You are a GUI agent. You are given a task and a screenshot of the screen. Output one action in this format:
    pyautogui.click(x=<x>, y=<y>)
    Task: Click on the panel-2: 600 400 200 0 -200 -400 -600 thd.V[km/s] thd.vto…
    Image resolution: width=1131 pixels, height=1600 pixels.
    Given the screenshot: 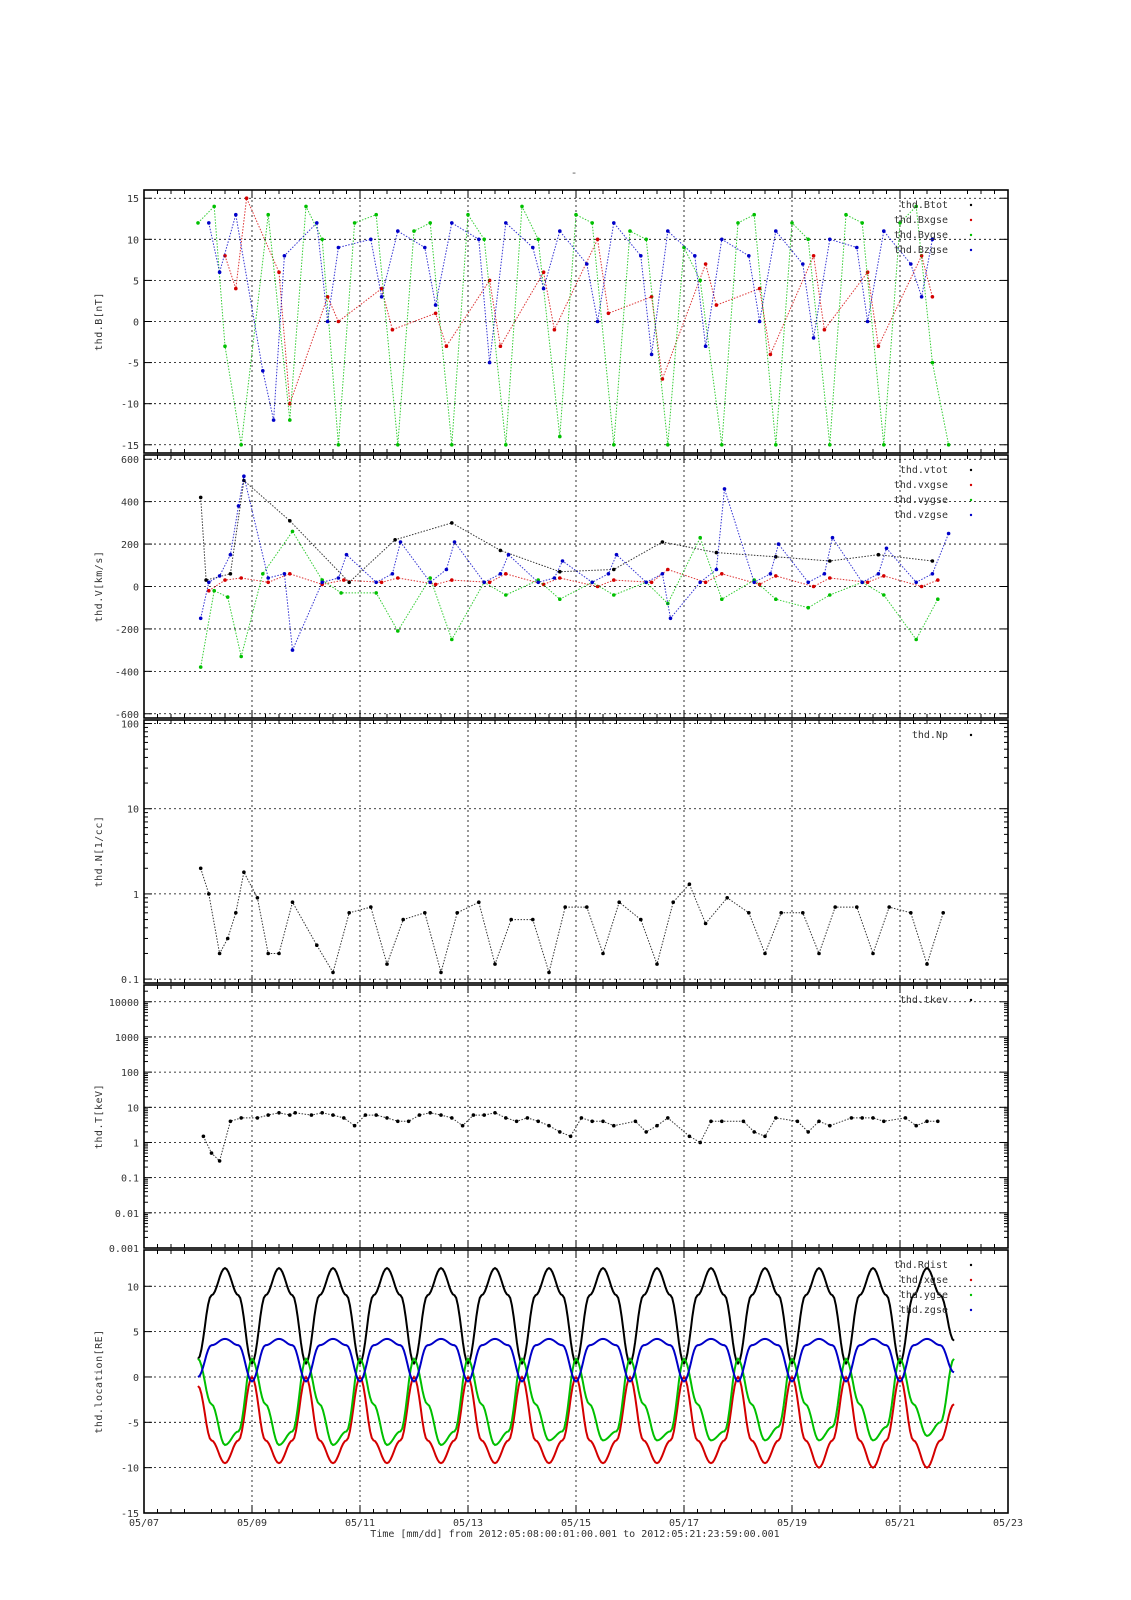 What is the action you would take?
    pyautogui.click(x=551, y=587)
    